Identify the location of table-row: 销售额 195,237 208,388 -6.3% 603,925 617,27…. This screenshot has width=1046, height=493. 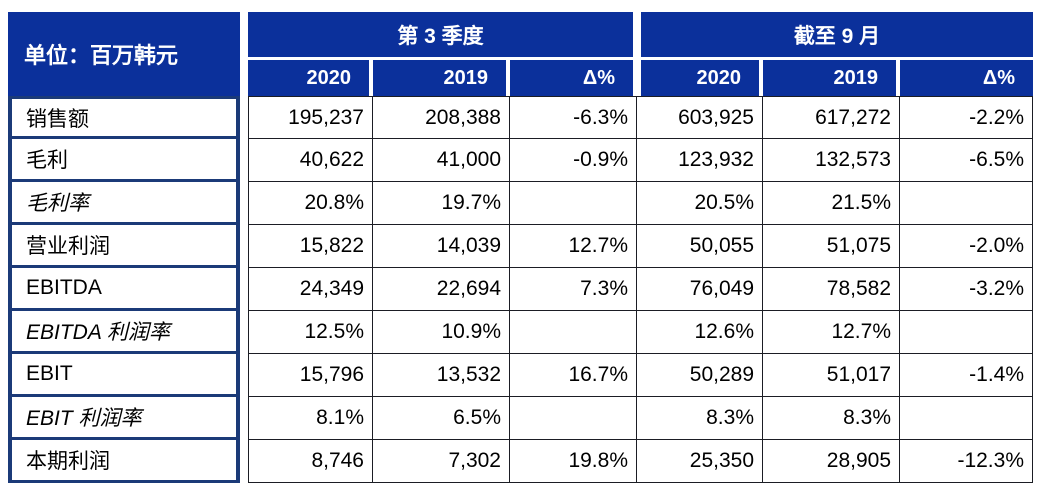
(520, 117).